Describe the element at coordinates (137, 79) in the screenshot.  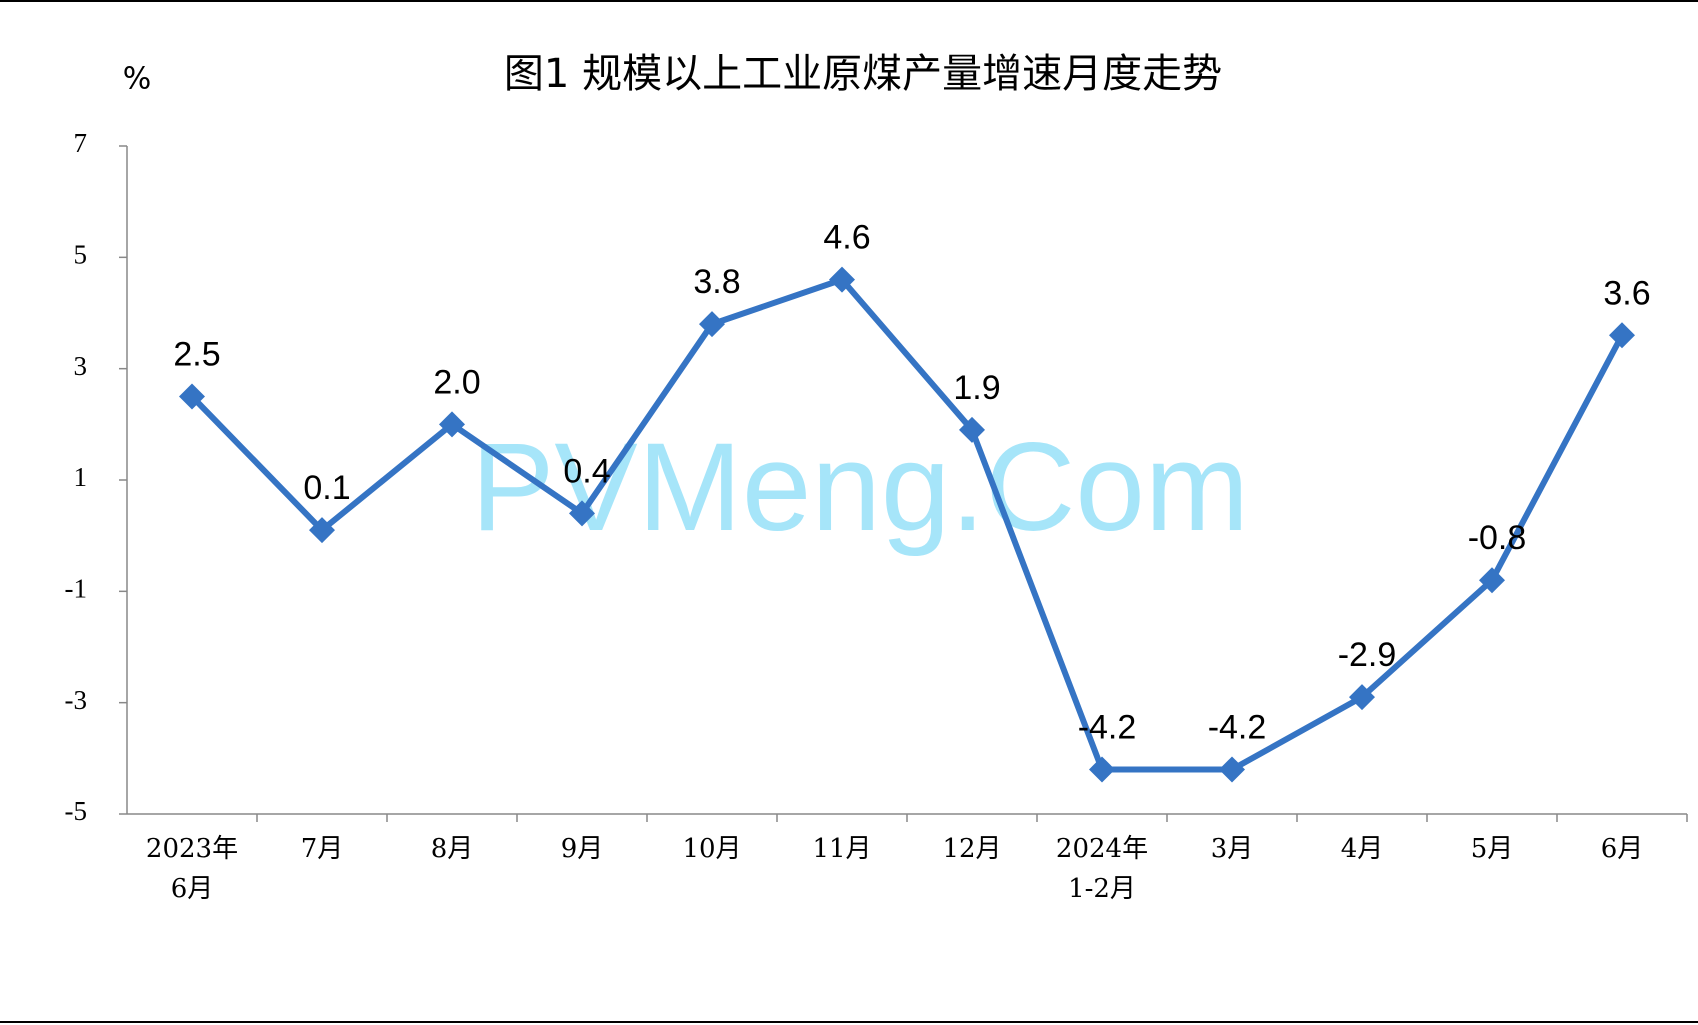
I see `y-unit: %` at that location.